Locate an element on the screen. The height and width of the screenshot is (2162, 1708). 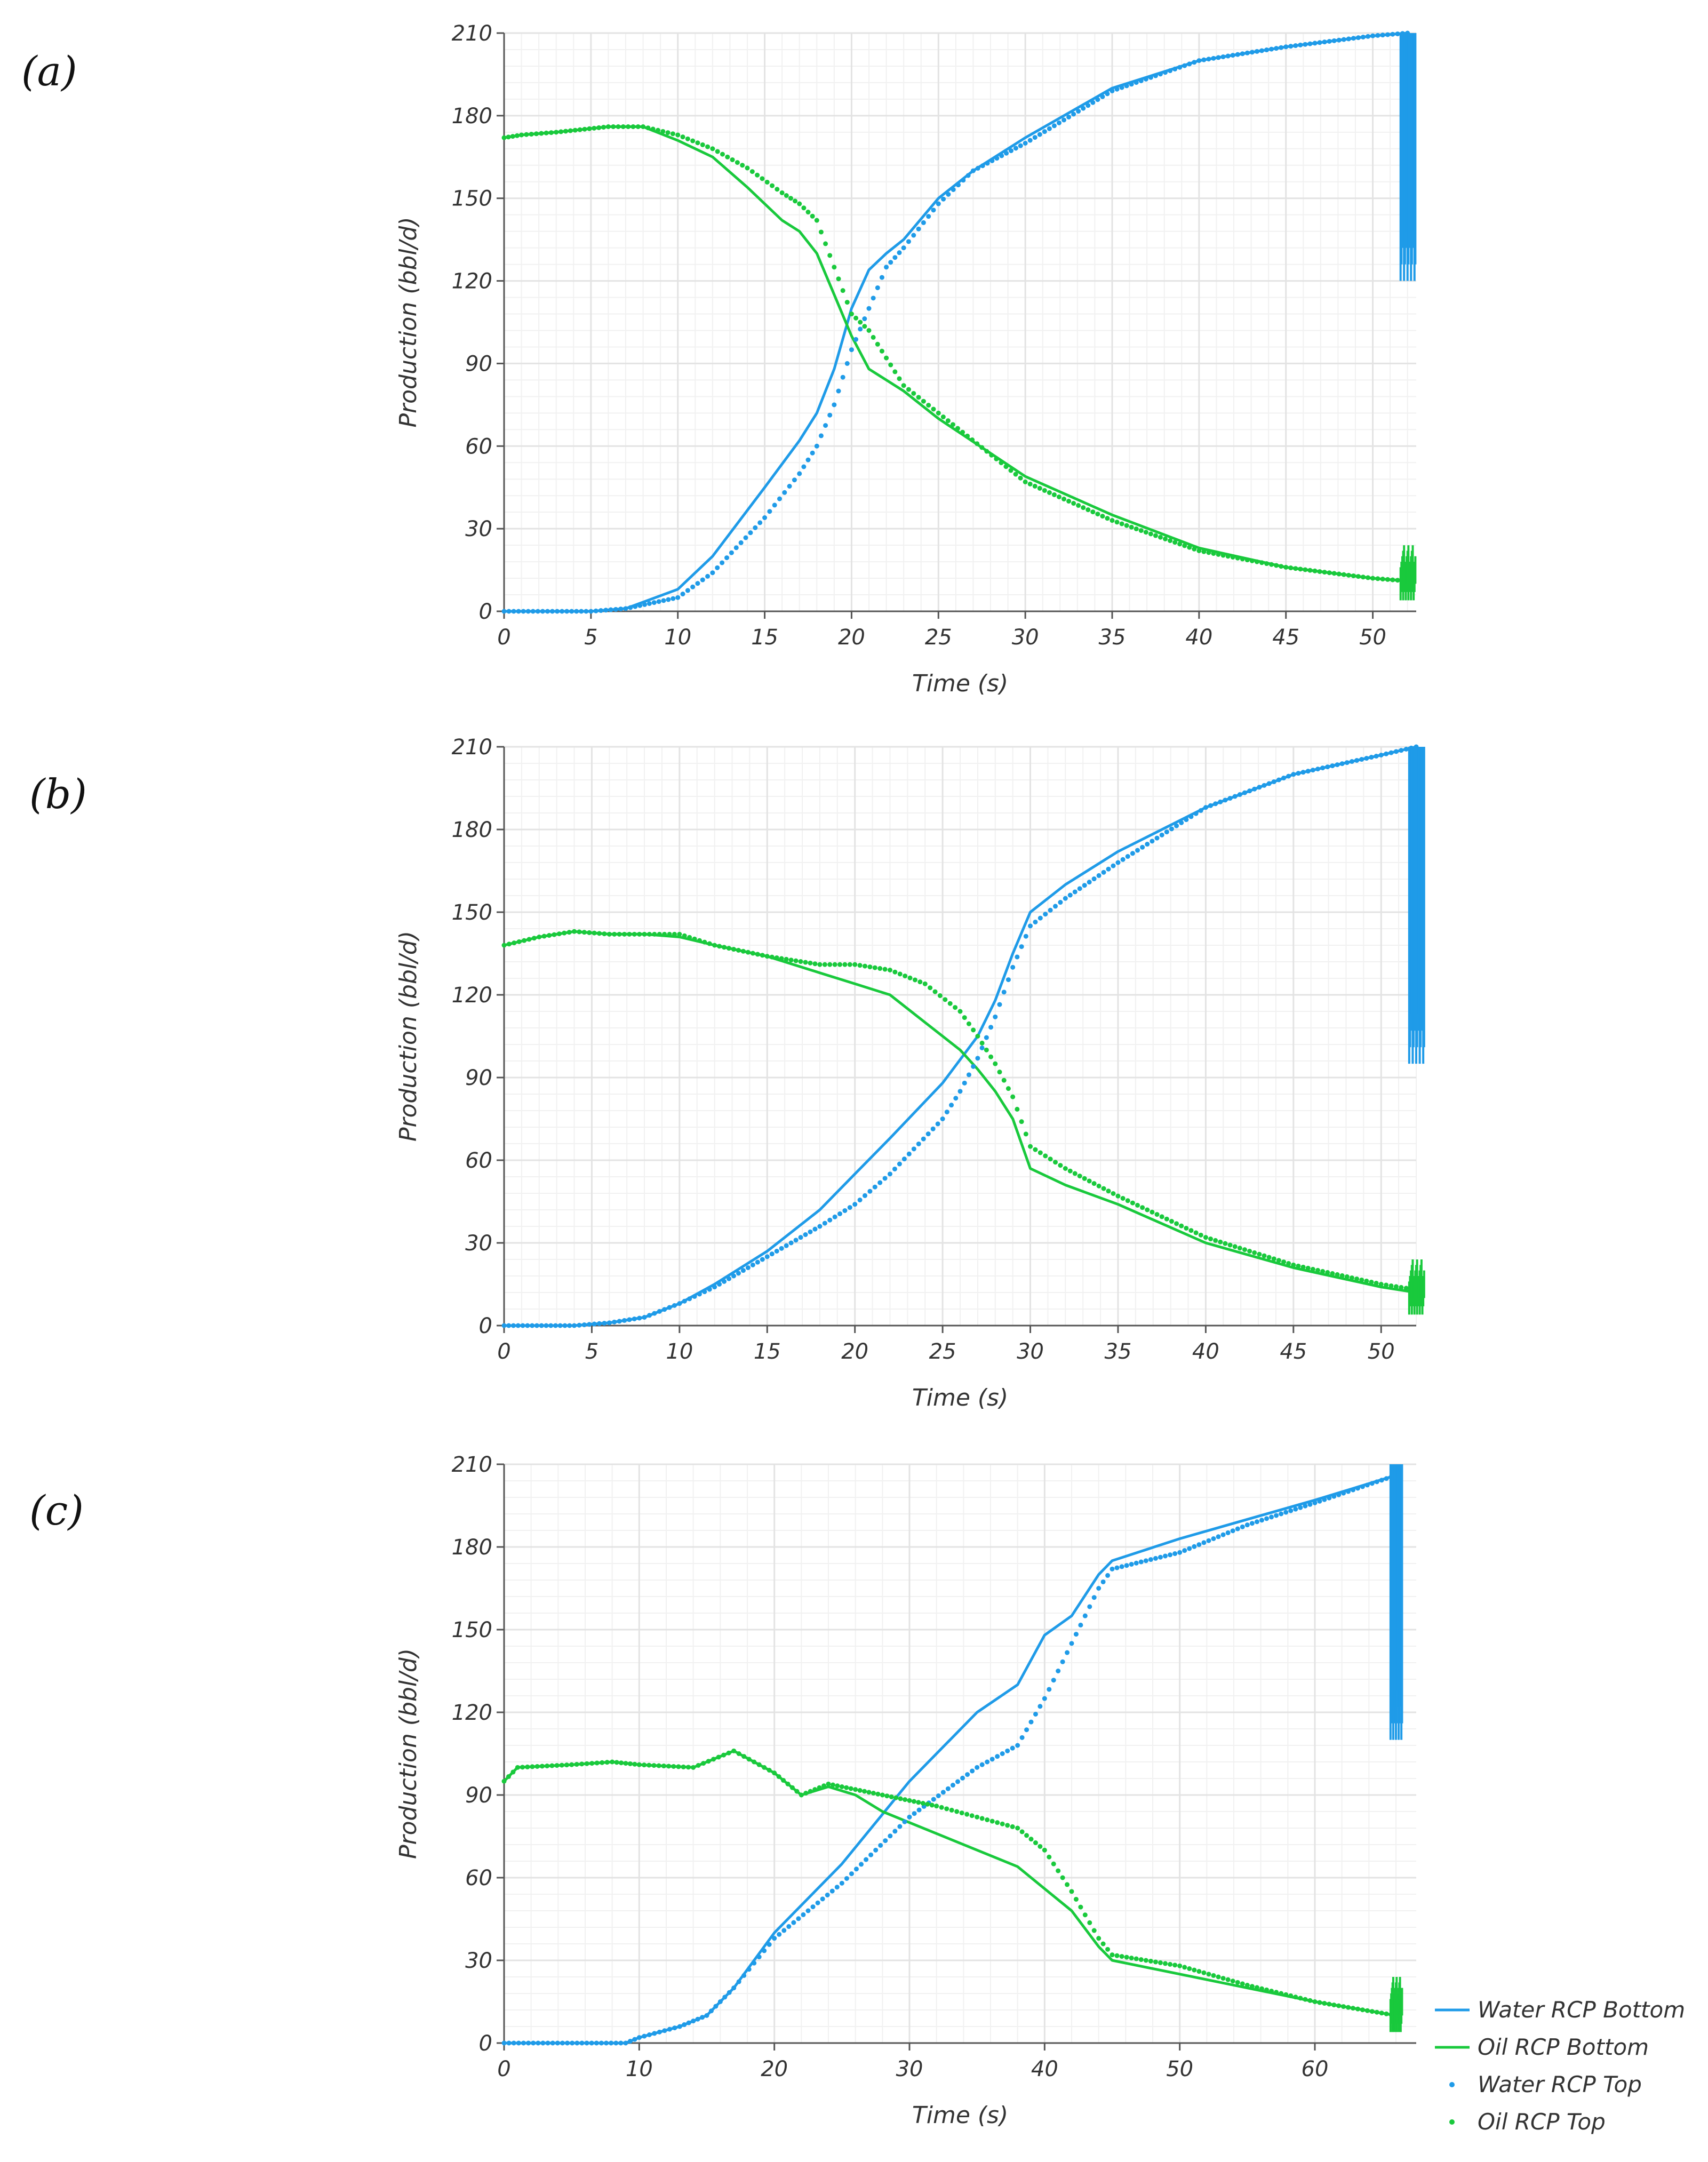
y-tick-label: 180 is located at coordinates (472, 830).